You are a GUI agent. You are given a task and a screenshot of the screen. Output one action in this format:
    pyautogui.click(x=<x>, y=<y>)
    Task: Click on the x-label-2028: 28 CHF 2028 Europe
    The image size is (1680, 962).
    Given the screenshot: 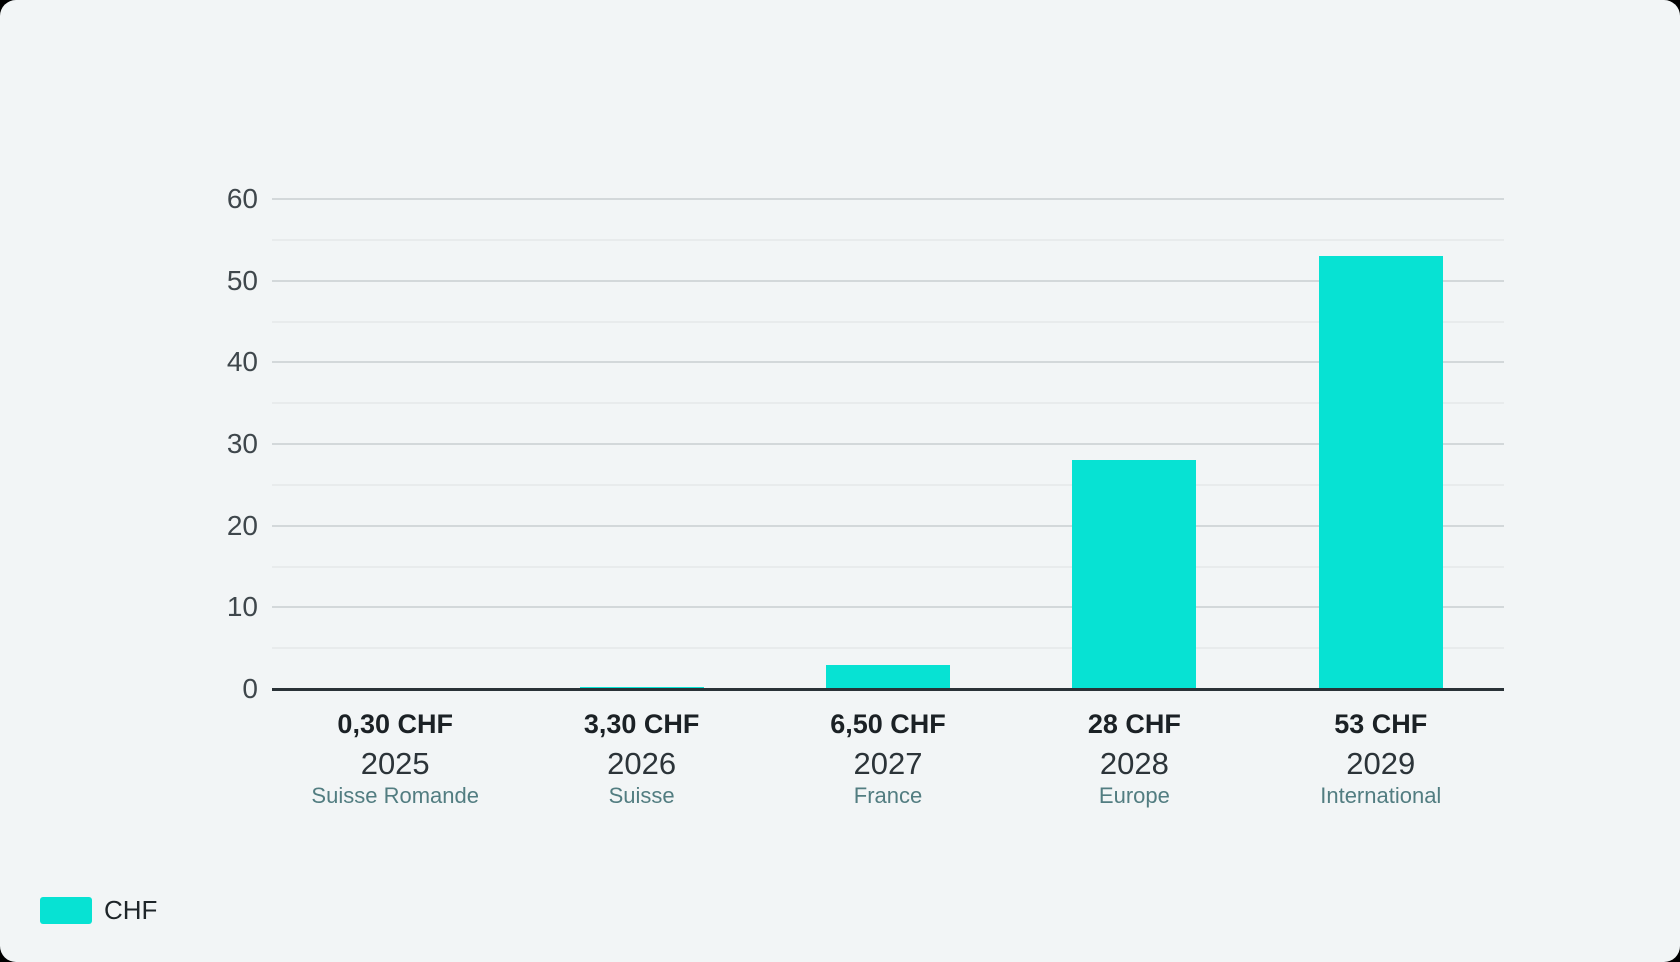 What is the action you would take?
    pyautogui.click(x=1134, y=758)
    